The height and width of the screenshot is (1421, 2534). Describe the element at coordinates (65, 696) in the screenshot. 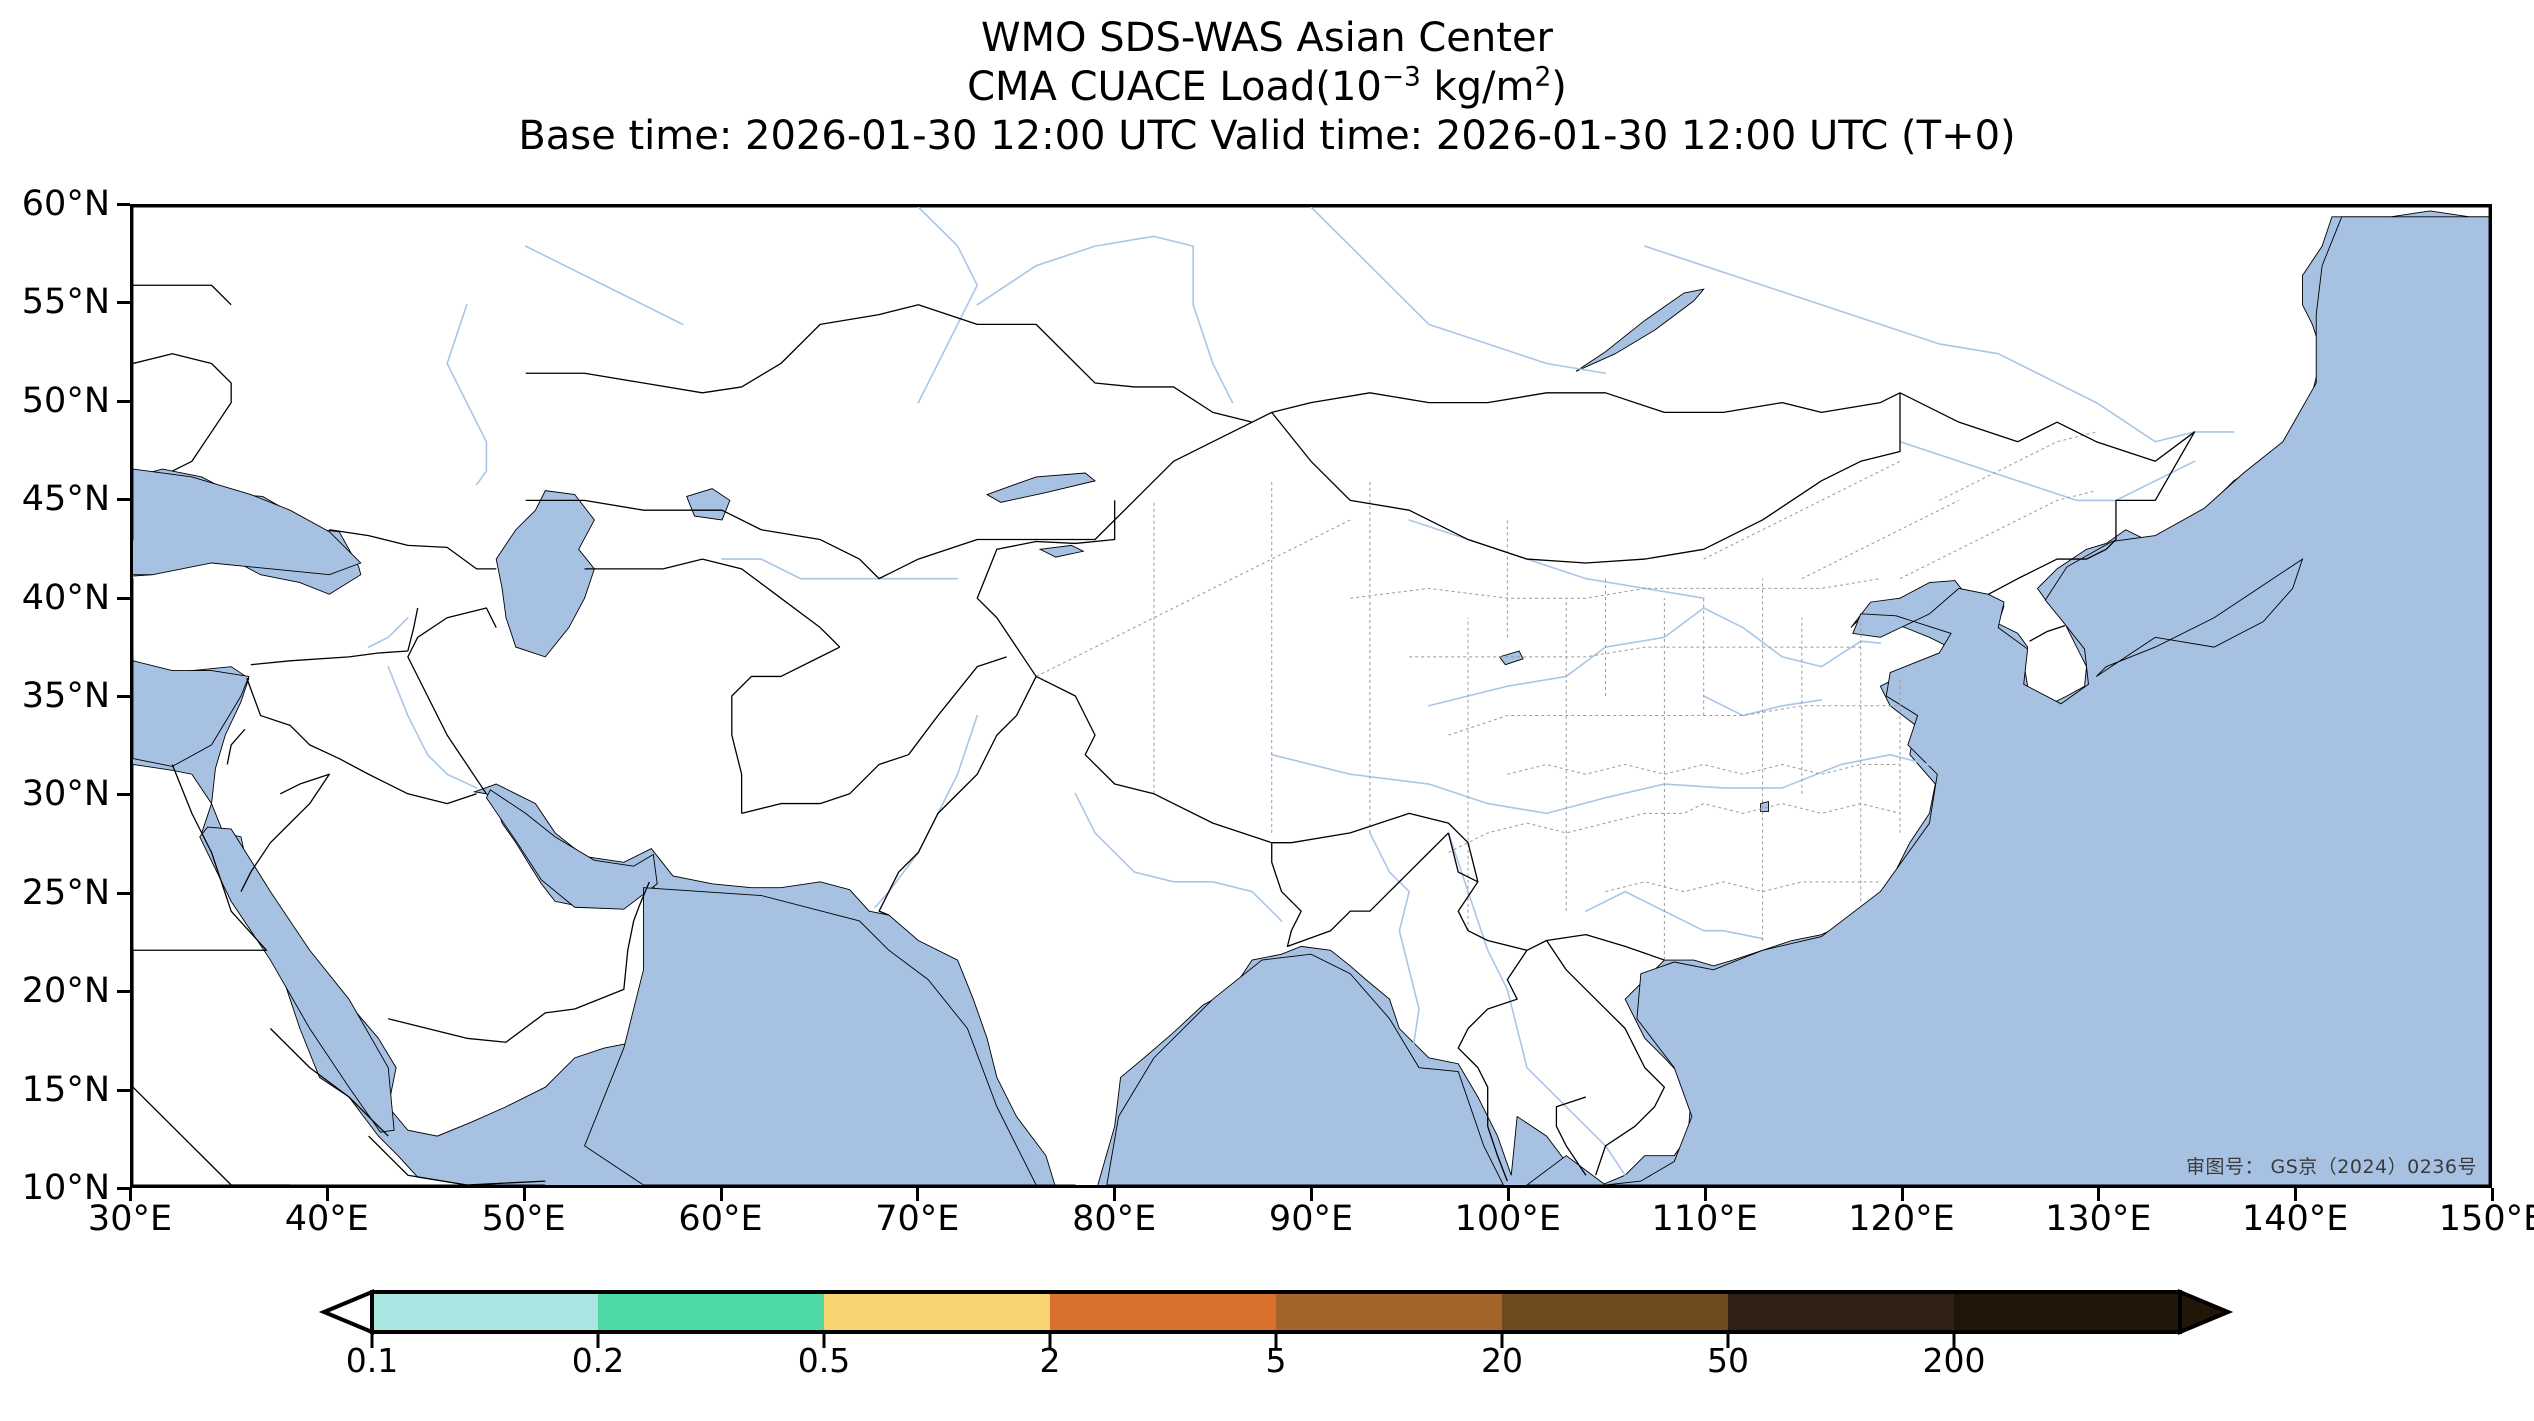

I see `latitude-tick-label: 35°N` at that location.